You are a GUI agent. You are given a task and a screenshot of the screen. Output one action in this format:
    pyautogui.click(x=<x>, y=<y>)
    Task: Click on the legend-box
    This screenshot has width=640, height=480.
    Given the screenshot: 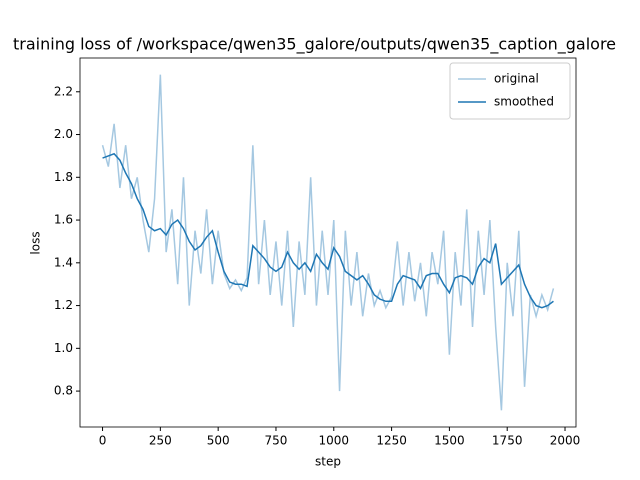 What is the action you would take?
    pyautogui.click(x=510, y=91)
    